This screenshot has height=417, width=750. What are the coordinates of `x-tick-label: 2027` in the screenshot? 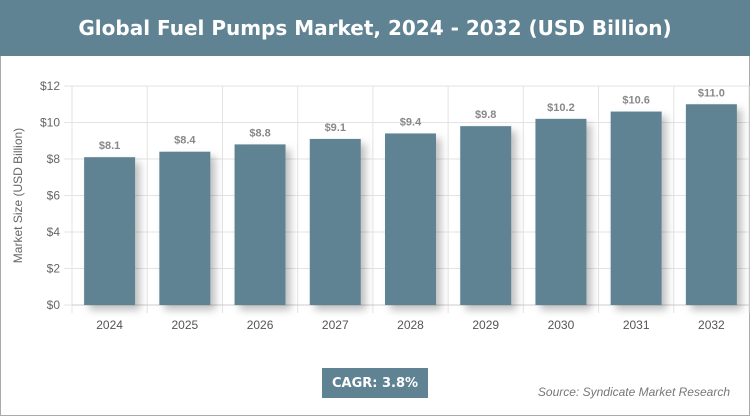 It's located at (335, 325).